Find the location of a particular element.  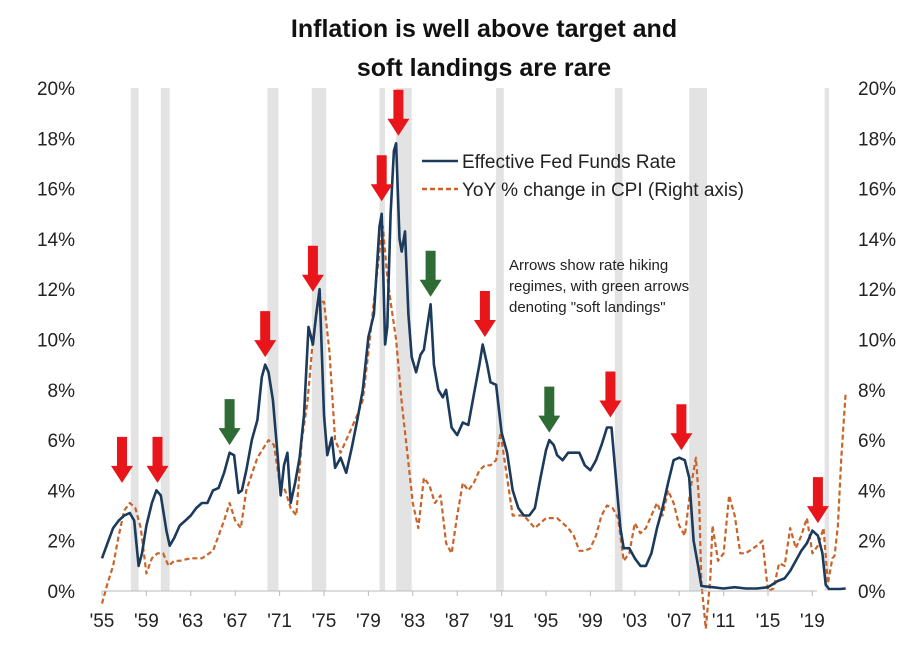

x-tick-label-1: '59 is located at coordinates (146, 621).